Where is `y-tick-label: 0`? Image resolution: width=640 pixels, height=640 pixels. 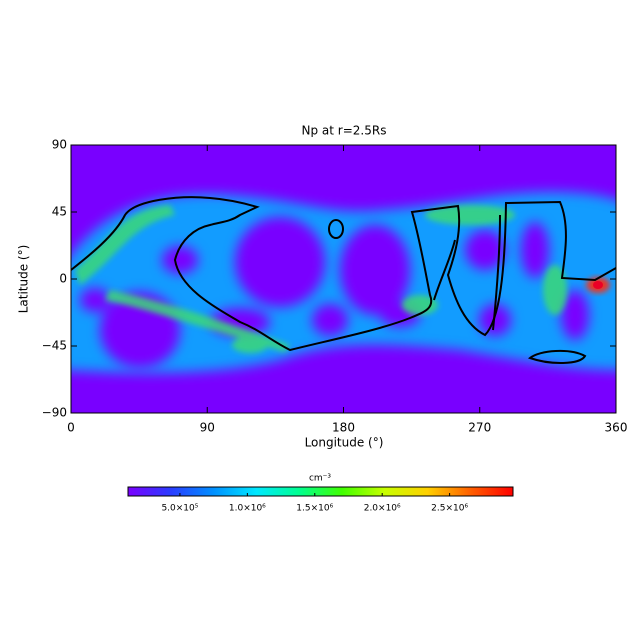
y-tick-label: 0 is located at coordinates (63, 279).